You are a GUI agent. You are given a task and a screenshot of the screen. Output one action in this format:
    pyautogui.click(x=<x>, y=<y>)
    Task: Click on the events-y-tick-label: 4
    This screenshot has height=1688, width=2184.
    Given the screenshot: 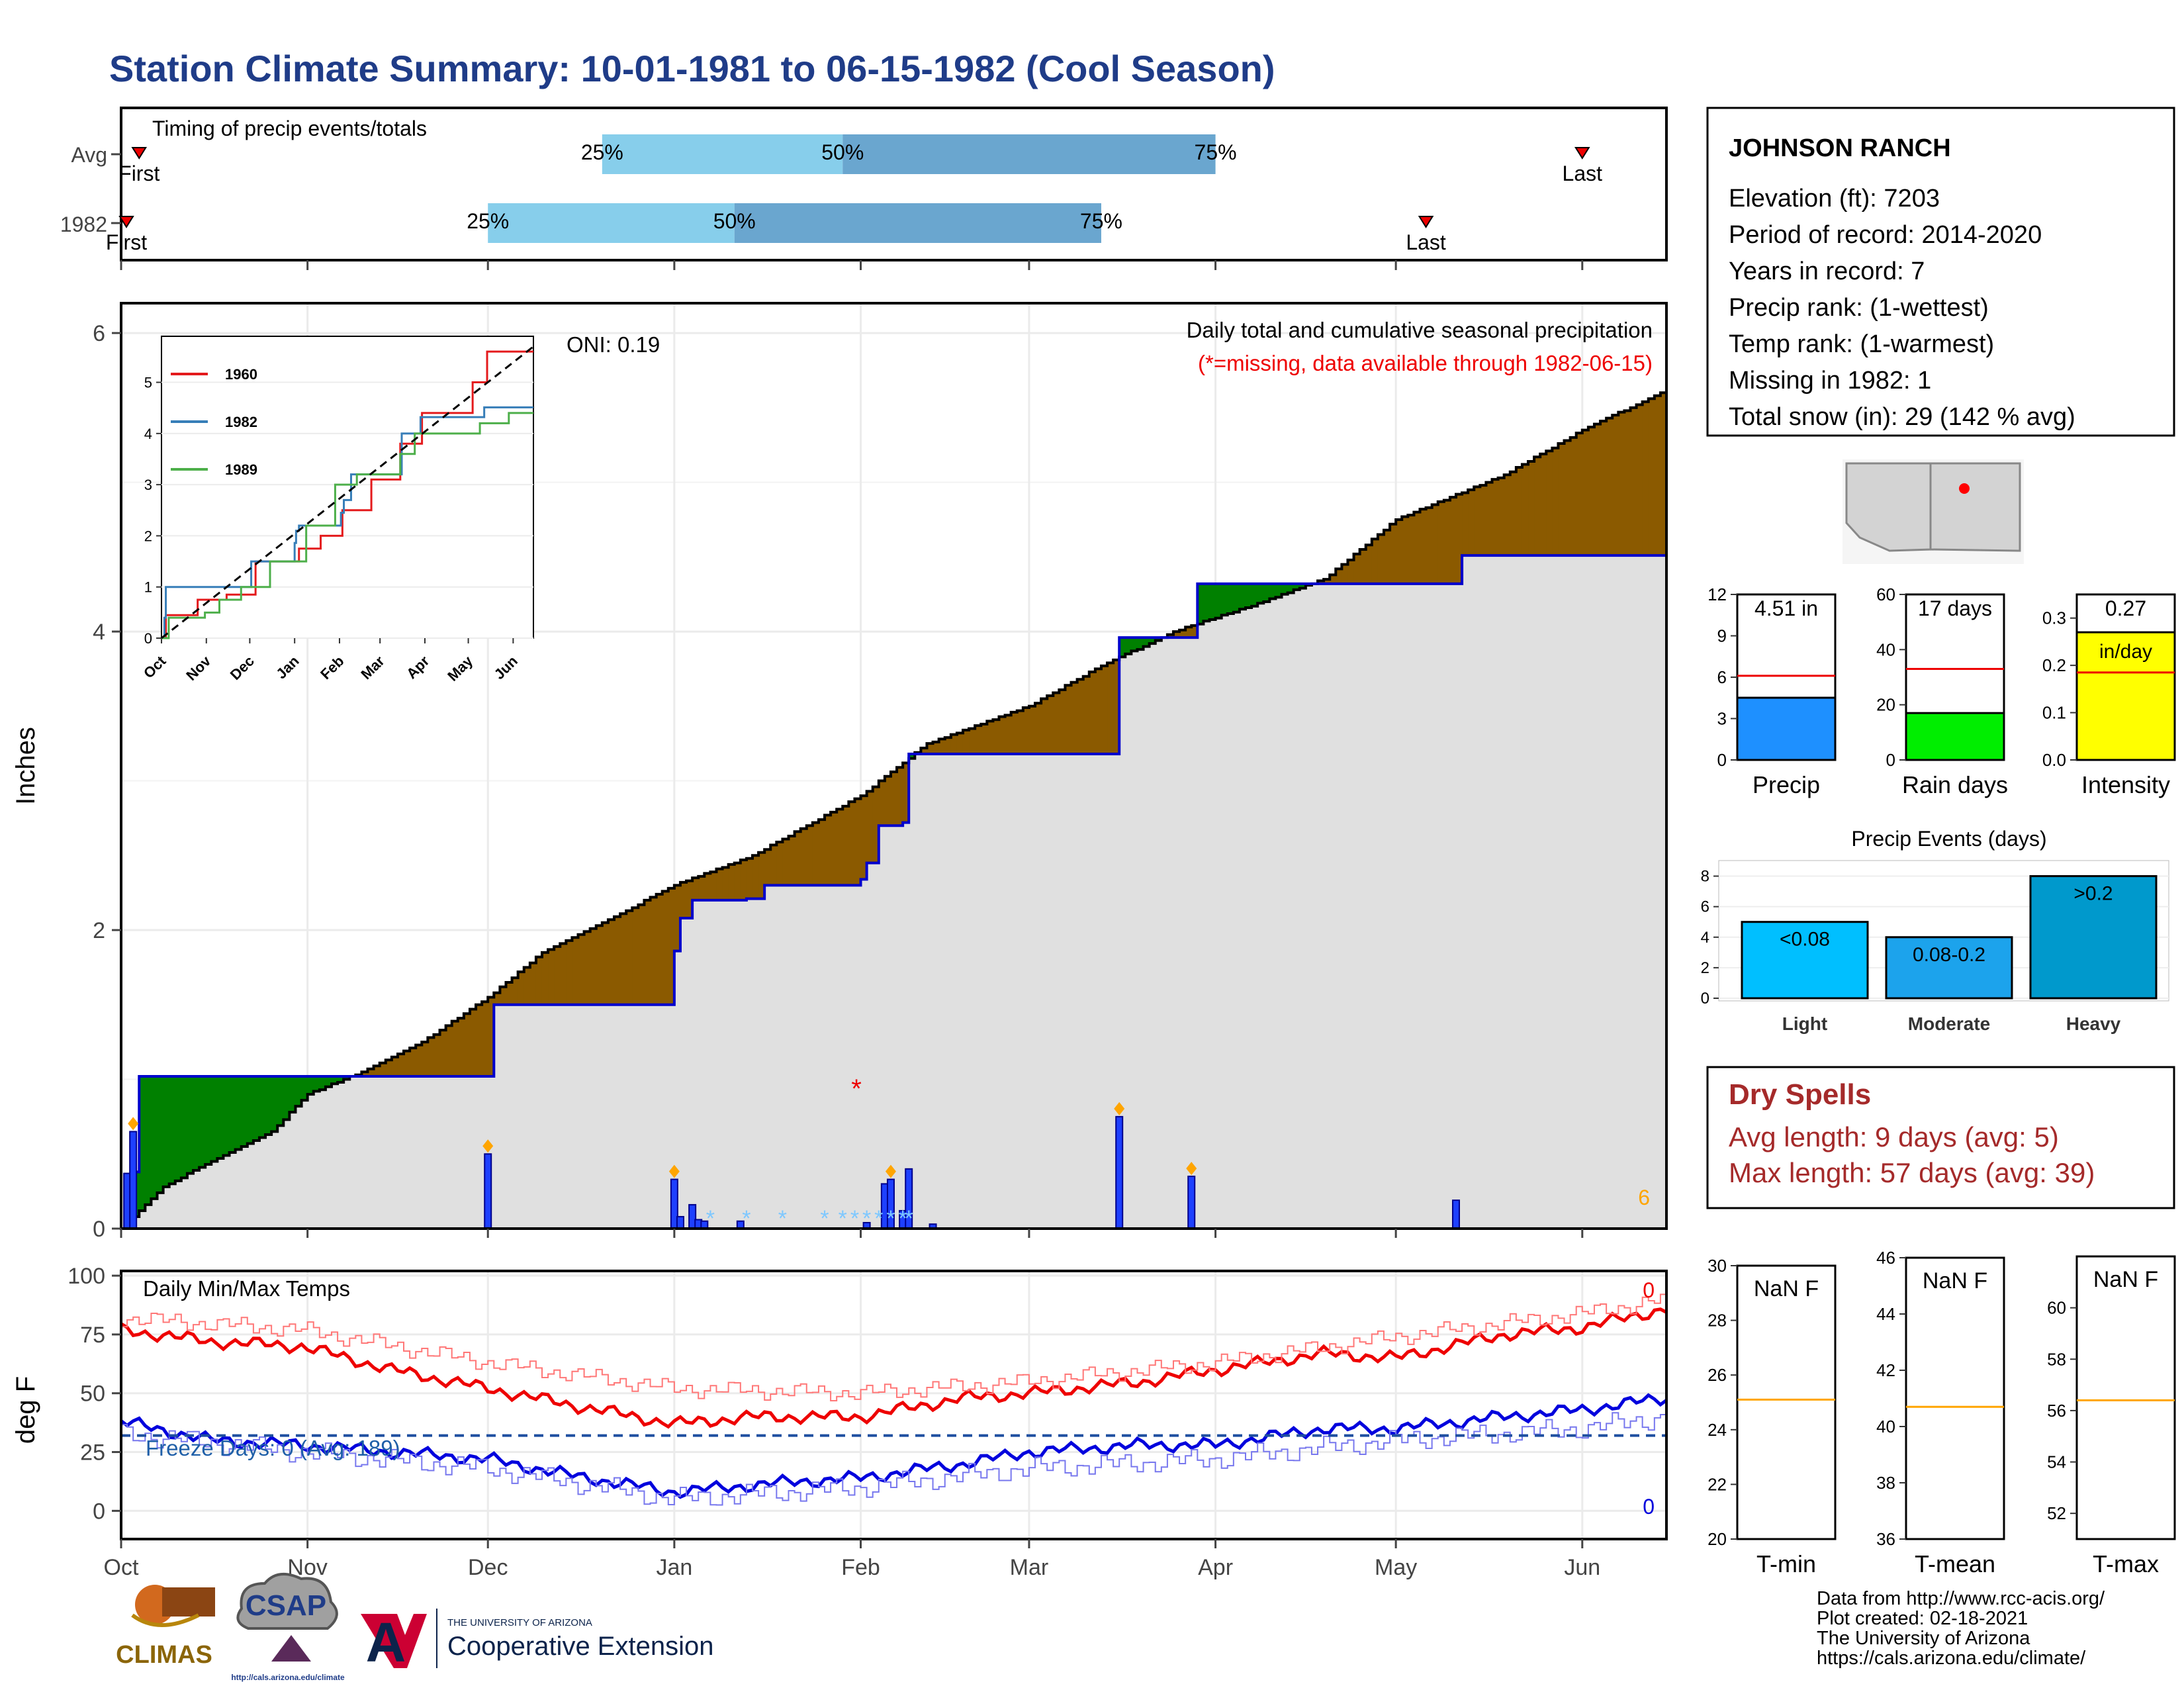 What is the action you would take?
    pyautogui.click(x=1705, y=938)
    